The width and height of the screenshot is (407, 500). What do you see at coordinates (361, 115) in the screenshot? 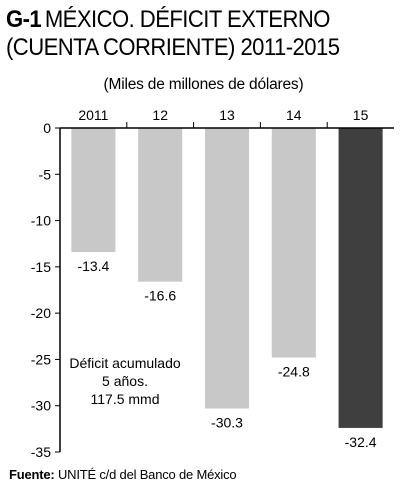
I see `x-tick-label: 15` at bounding box center [361, 115].